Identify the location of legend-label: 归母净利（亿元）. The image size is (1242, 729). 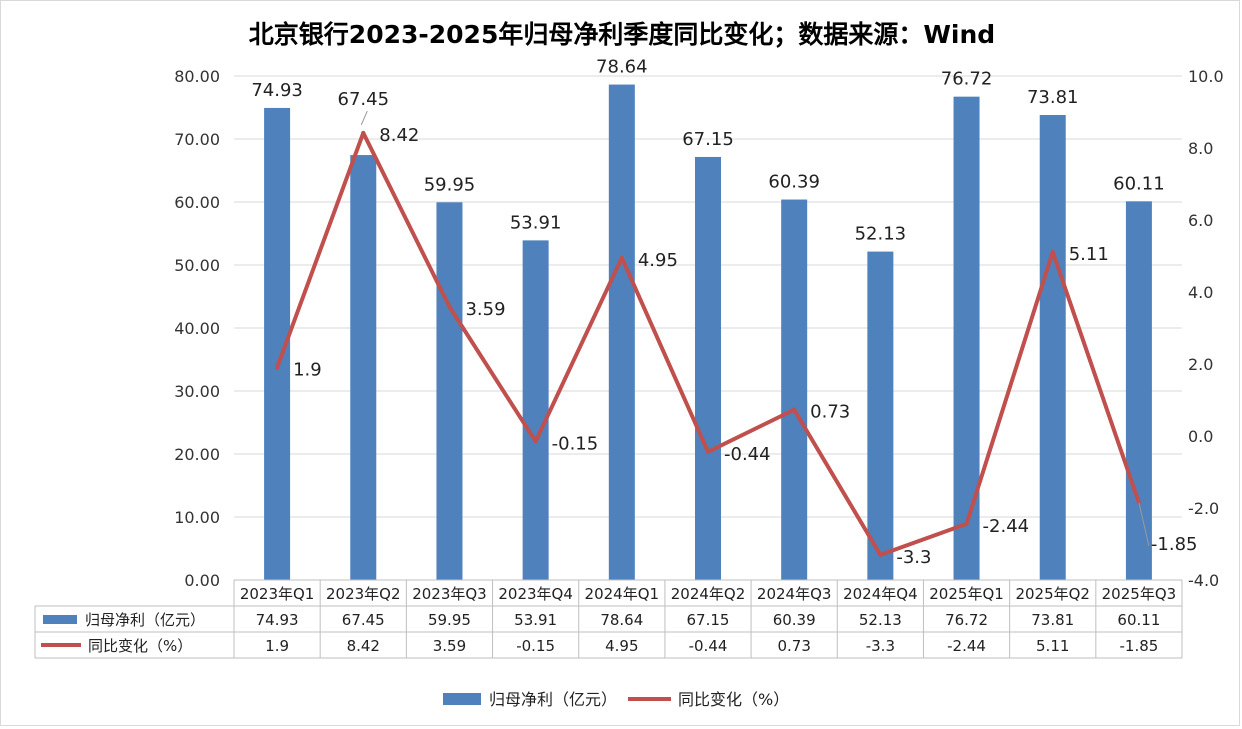
(553, 699).